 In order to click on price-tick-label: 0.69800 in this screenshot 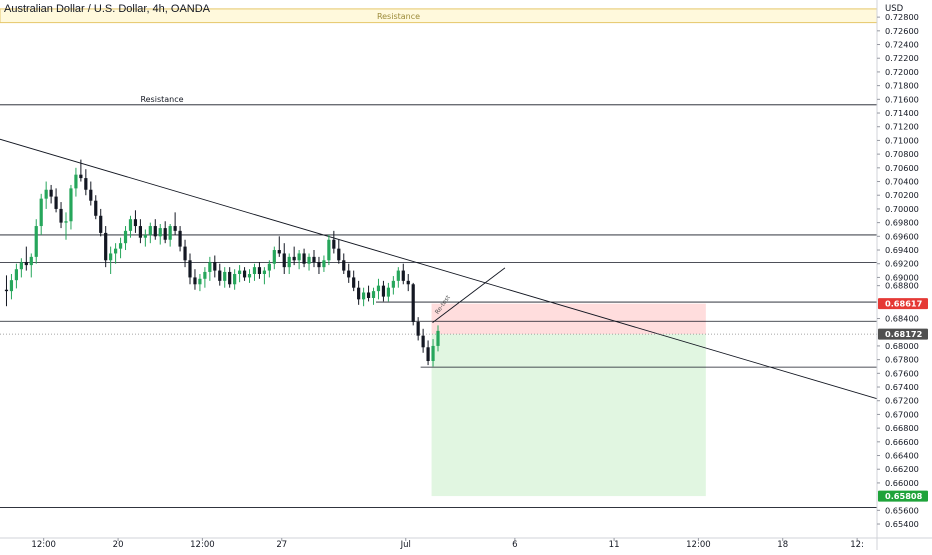, I will do `click(902, 223)`.